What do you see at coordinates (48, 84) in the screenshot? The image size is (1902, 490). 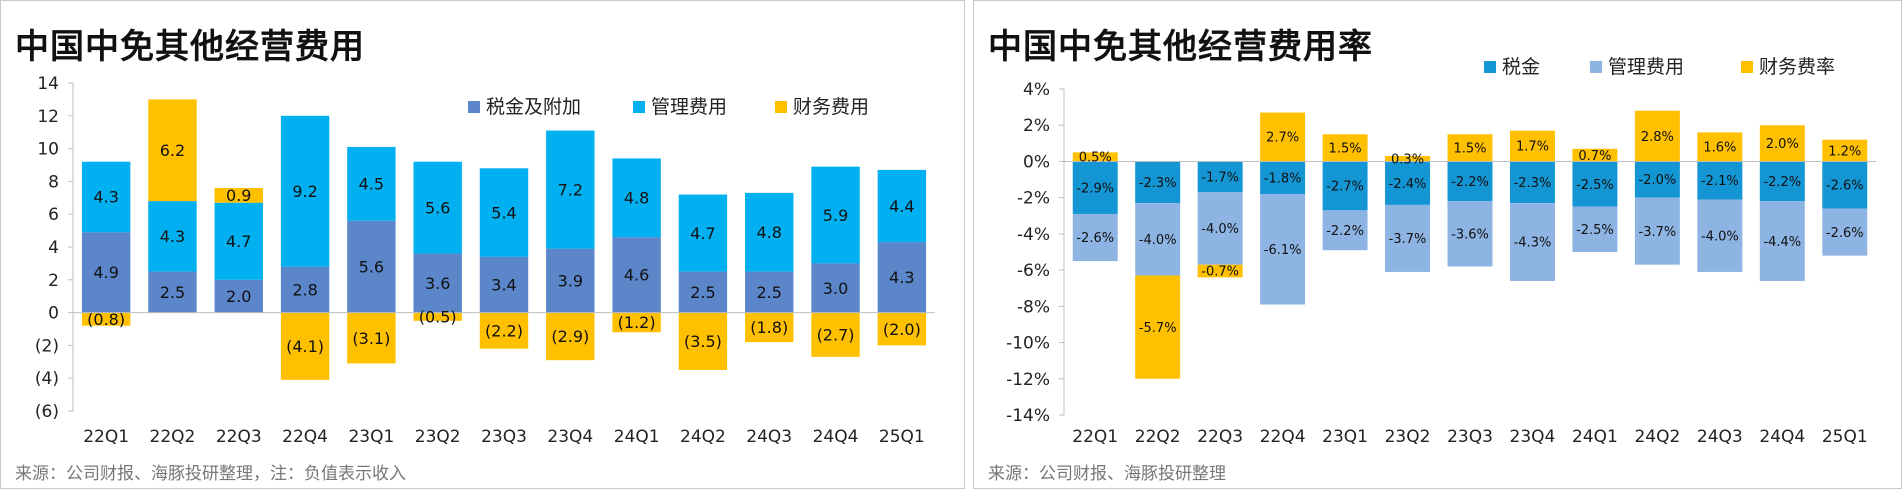 I see `y-tick-label: 14` at bounding box center [48, 84].